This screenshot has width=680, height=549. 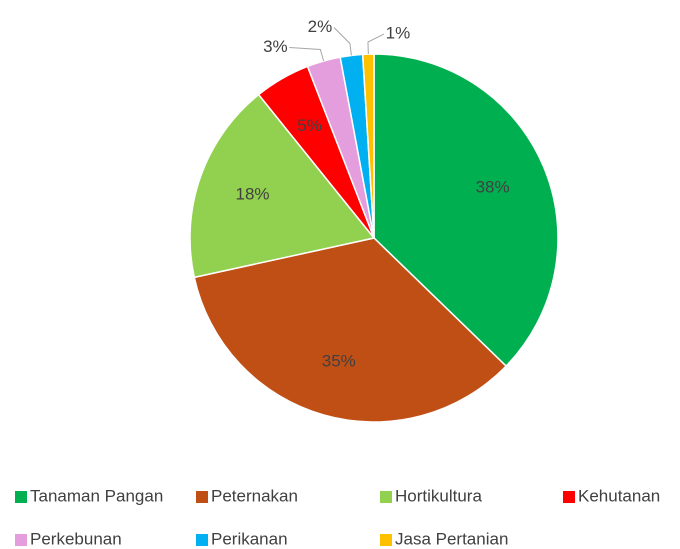 What do you see at coordinates (438, 495) in the screenshot?
I see `legend-label: Hortikultura` at bounding box center [438, 495].